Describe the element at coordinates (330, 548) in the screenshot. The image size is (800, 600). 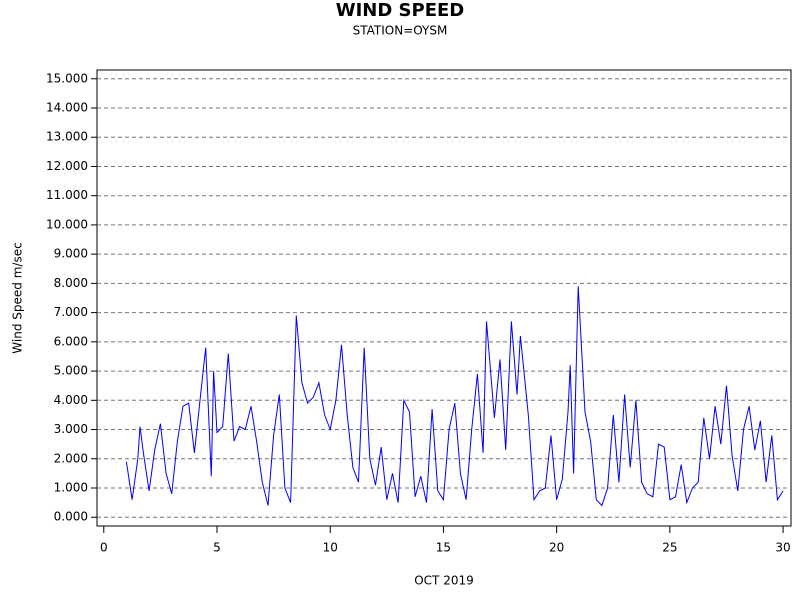
I see `x-tick-label: 10` at that location.